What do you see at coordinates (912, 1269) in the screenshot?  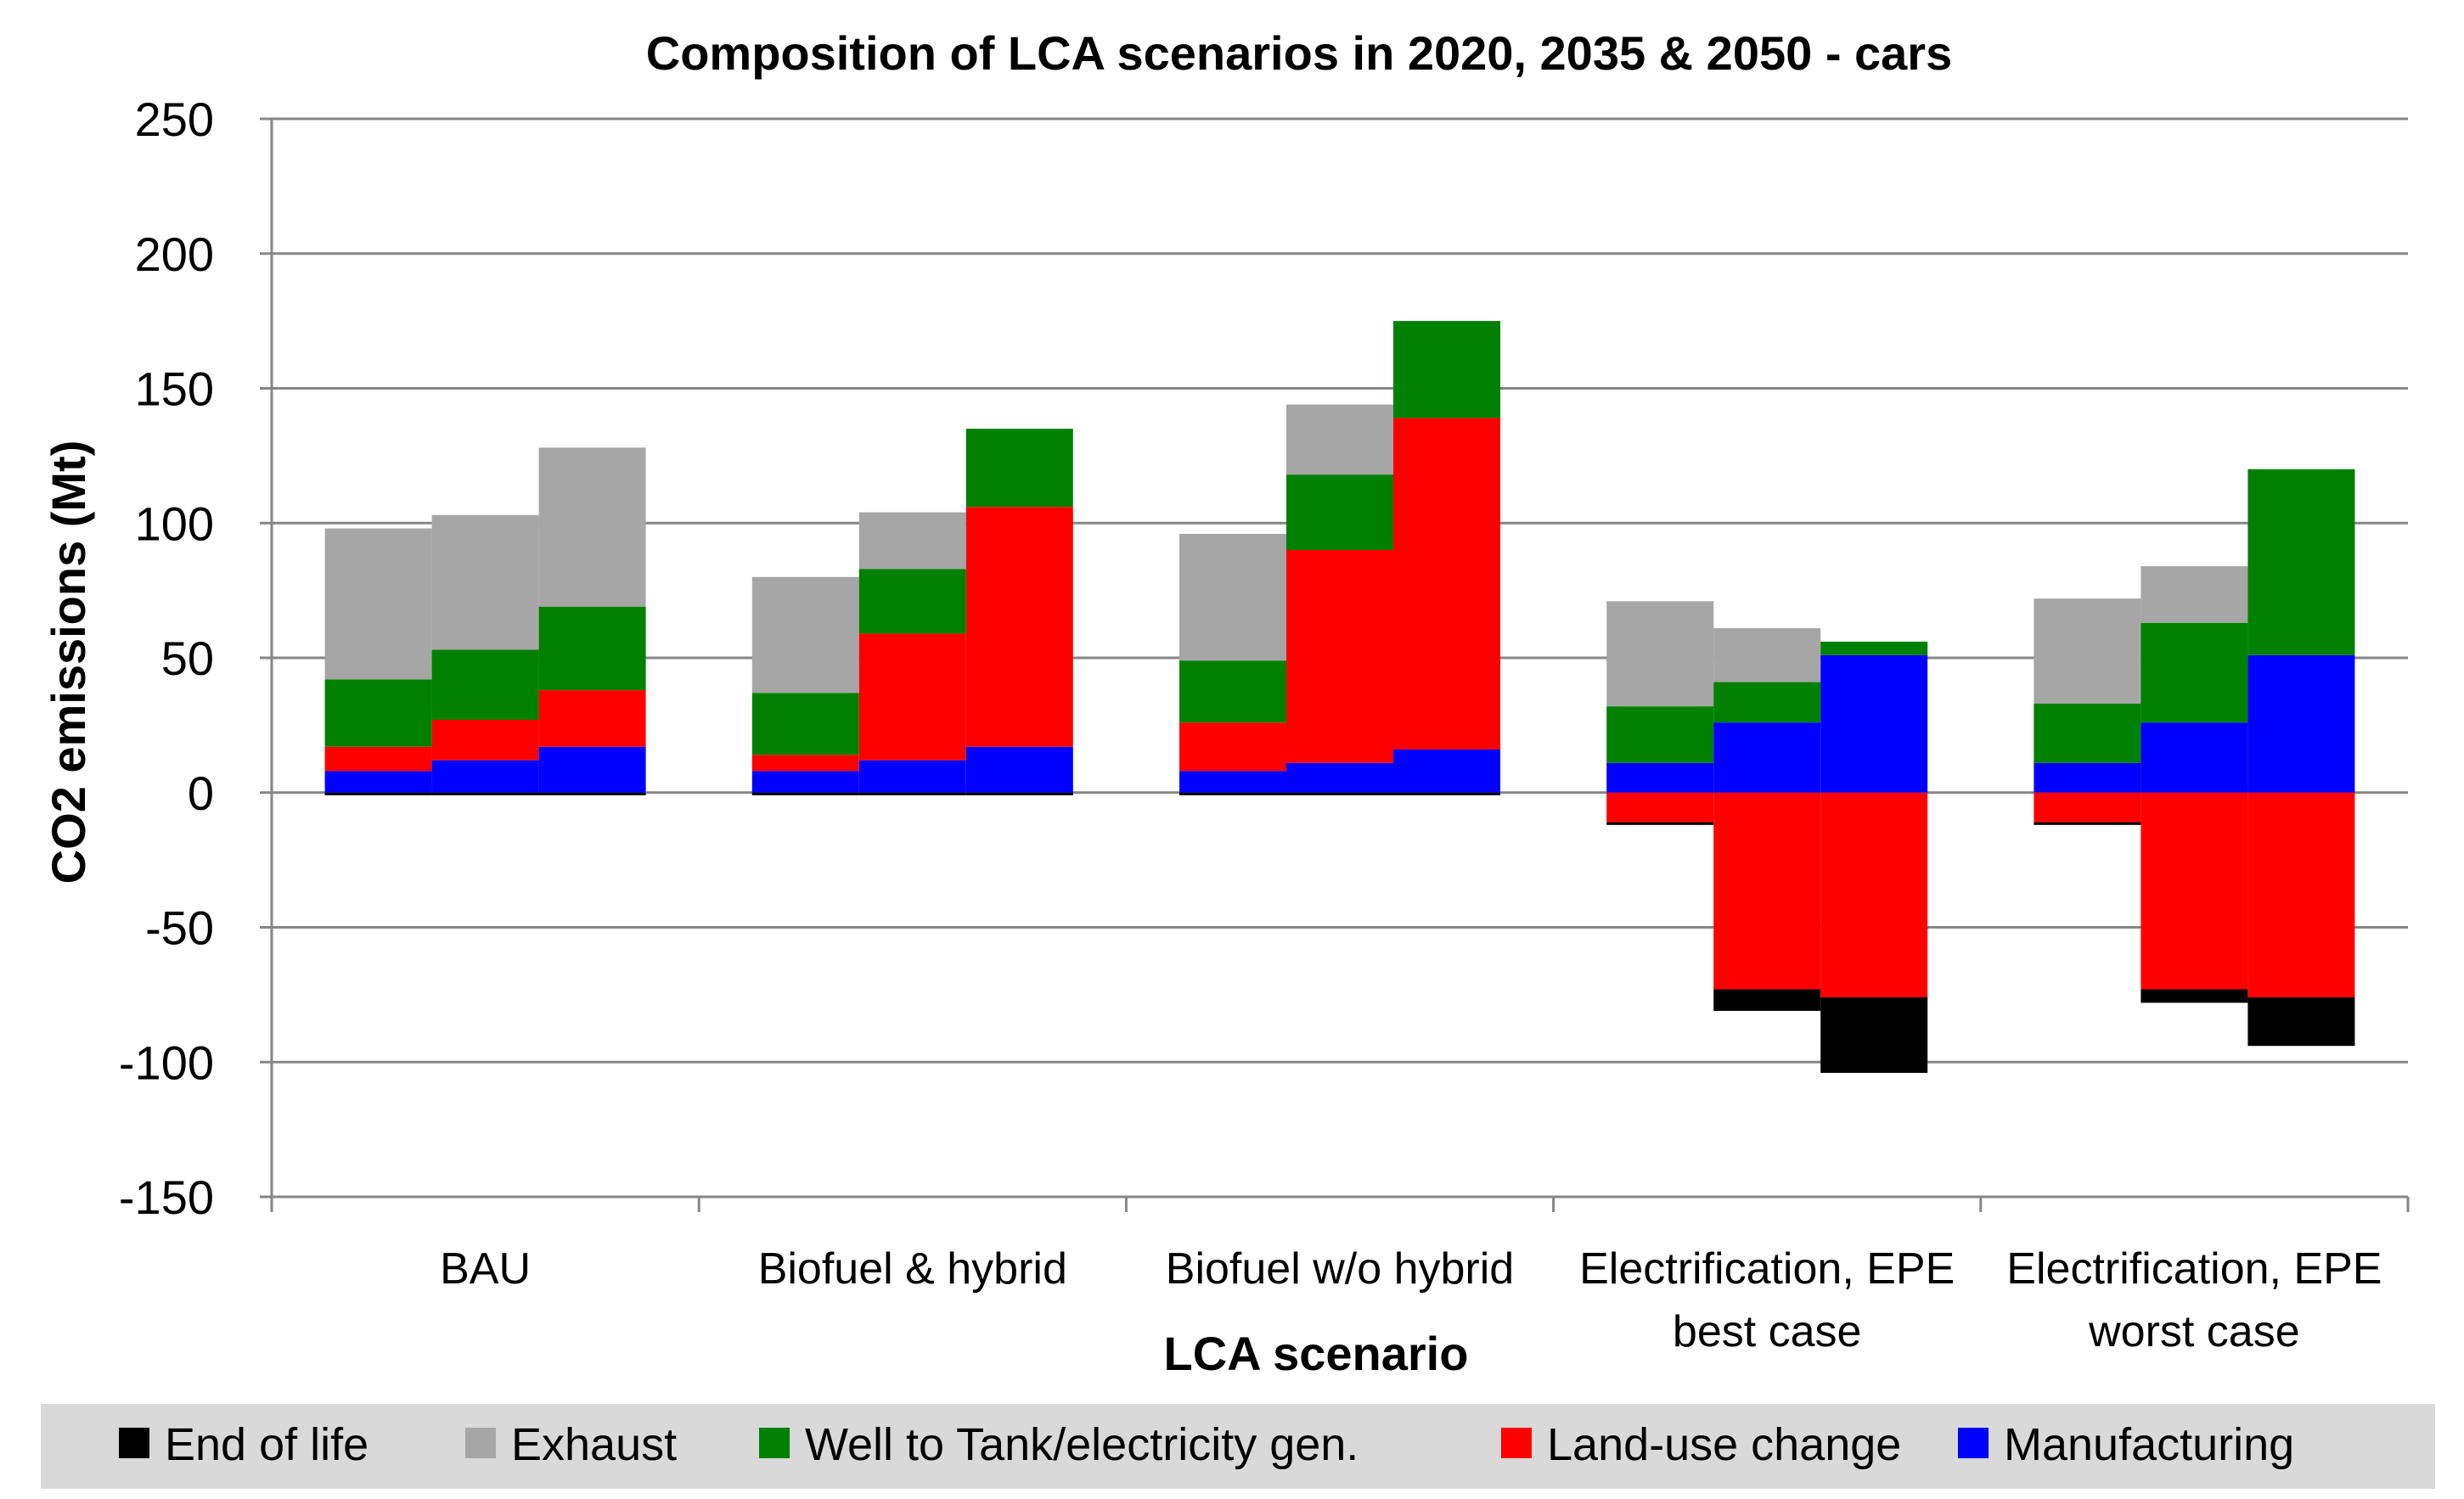 I see `x-category-label: Biofuel & hybrid` at bounding box center [912, 1269].